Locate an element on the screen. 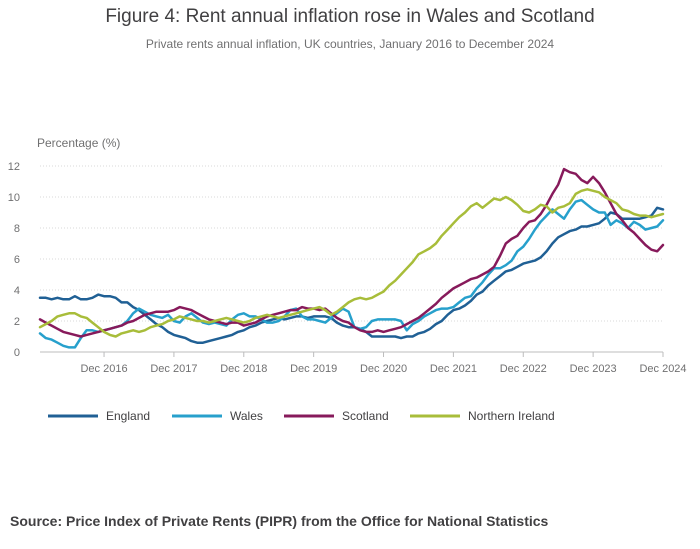  y-axis-ticks: 0 2 4 6 8 10 12 is located at coordinates (14, 260).